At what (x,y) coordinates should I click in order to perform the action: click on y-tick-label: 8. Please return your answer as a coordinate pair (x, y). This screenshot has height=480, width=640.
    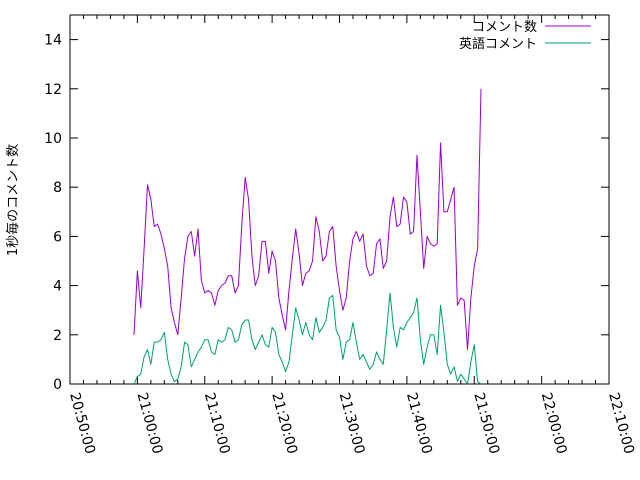
    Looking at the image, I should click on (57, 188).